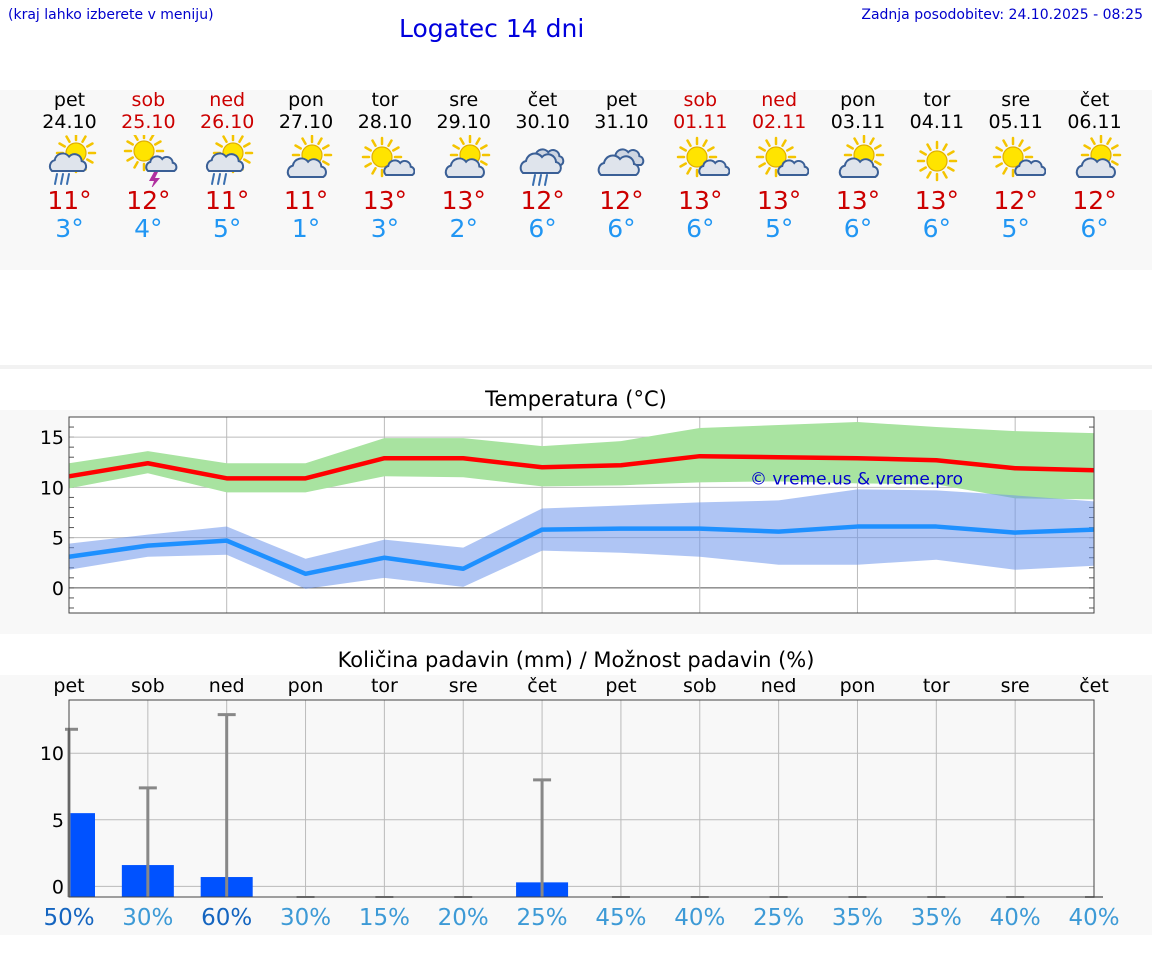 Image resolution: width=1152 pixels, height=975 pixels. Describe the element at coordinates (463, 122) in the screenshot. I see `day-date: 29.10` at that location.